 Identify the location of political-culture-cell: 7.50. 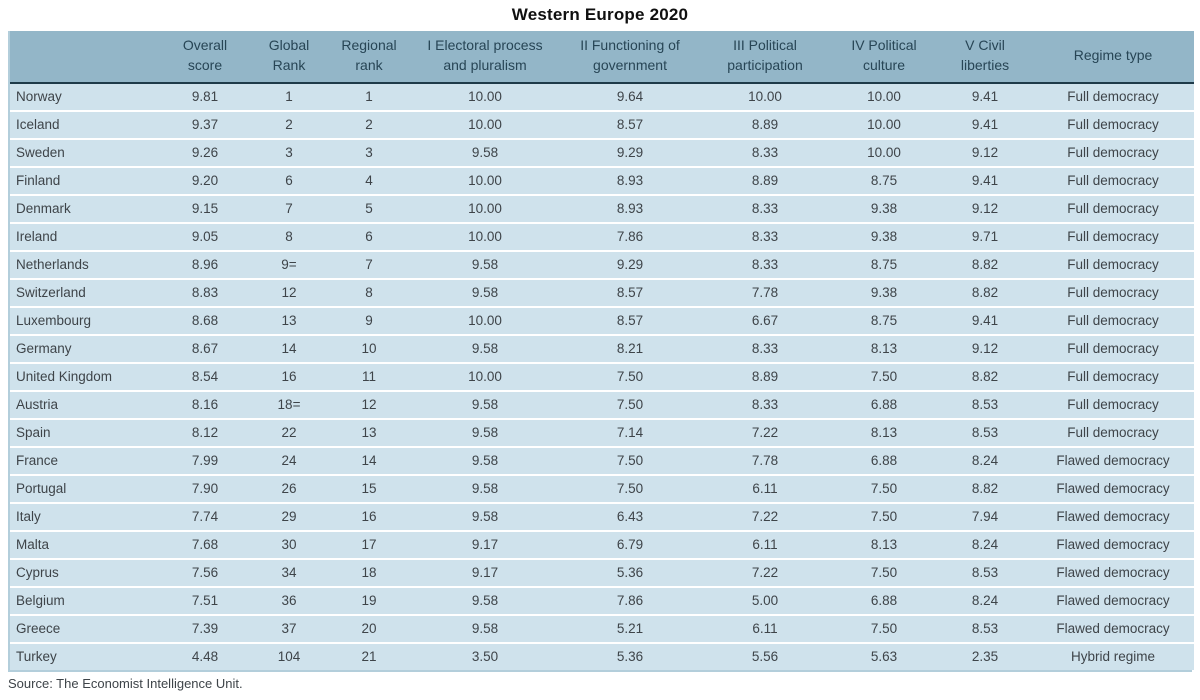
(884, 516).